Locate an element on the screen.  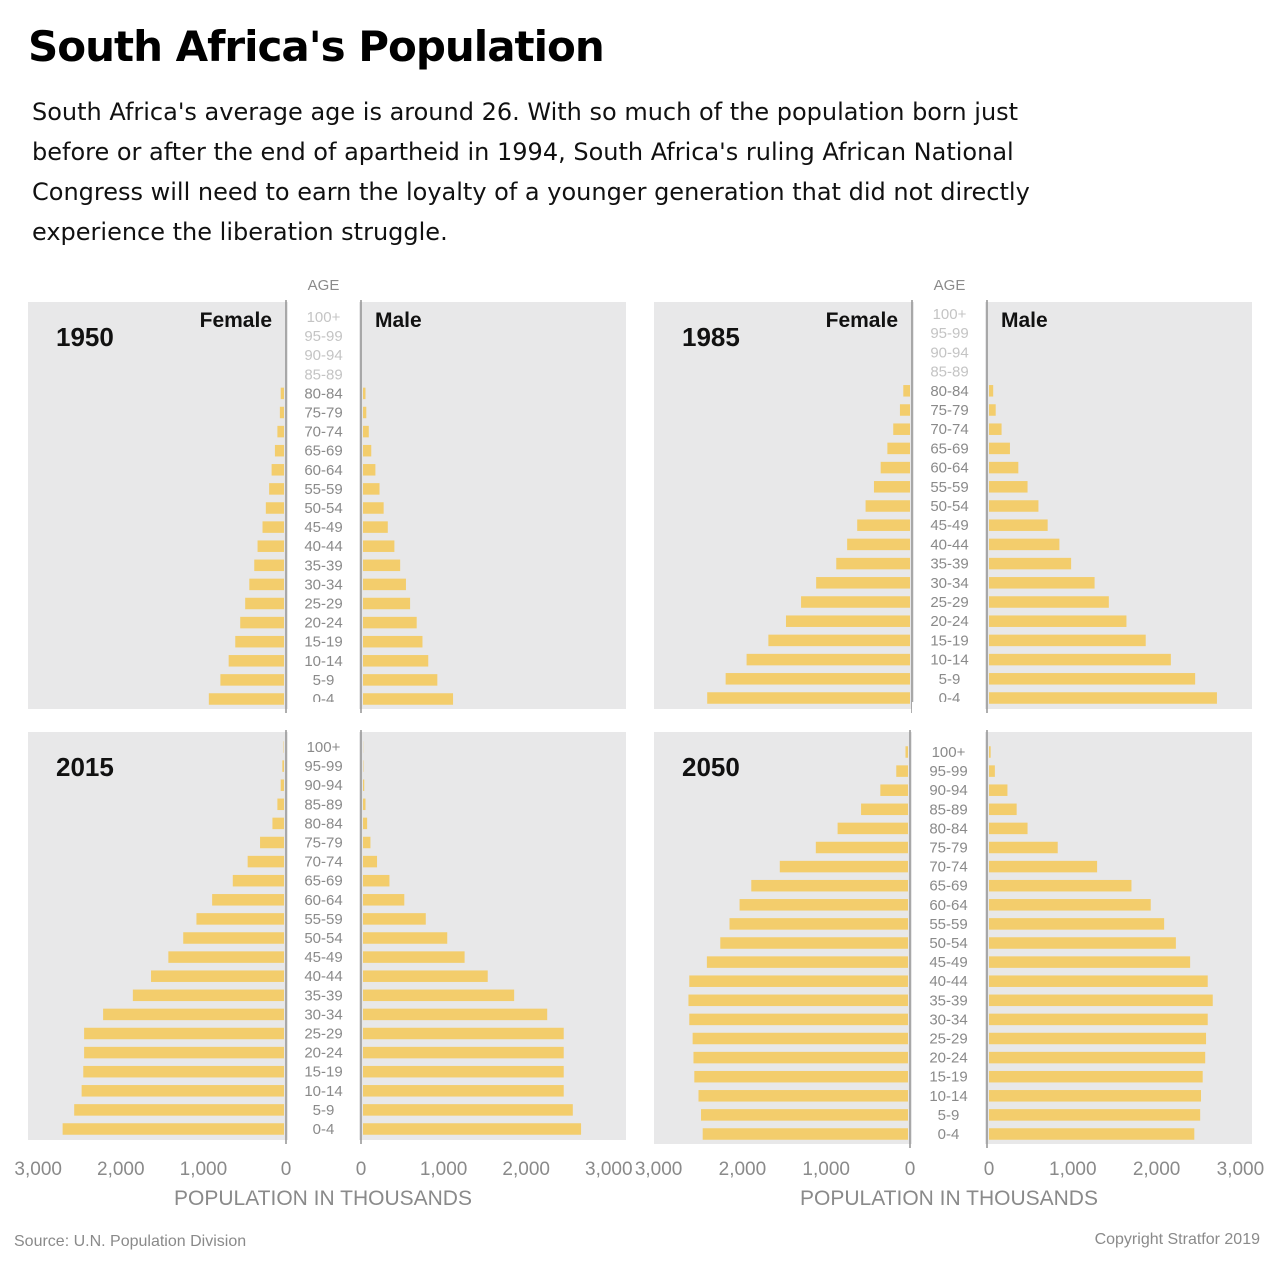
chart-title: 2050 is located at coordinates (711, 767).